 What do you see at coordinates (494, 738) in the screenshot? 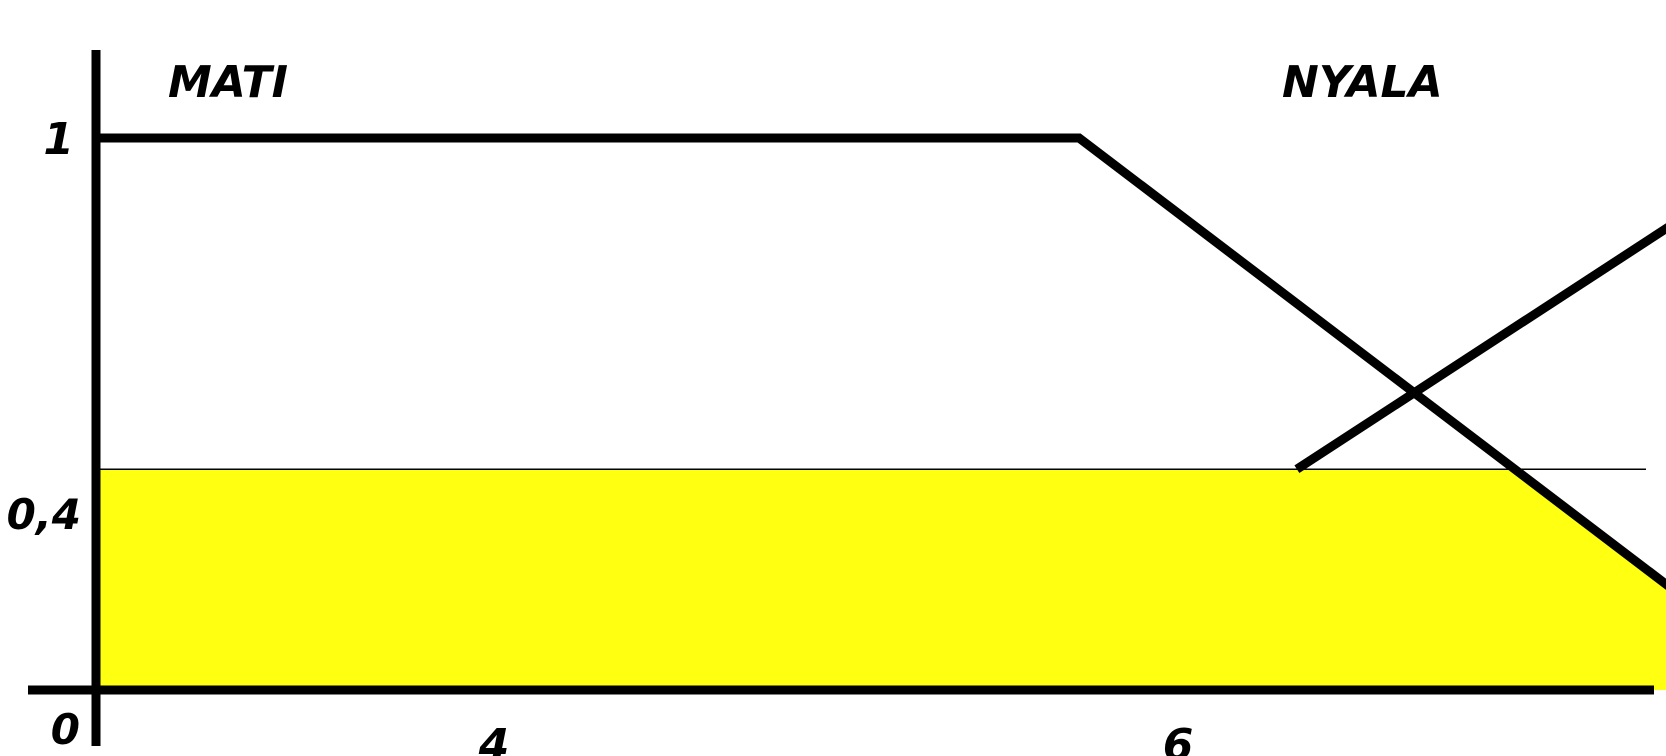
I see `x-tick-label-4: 4` at bounding box center [494, 738].